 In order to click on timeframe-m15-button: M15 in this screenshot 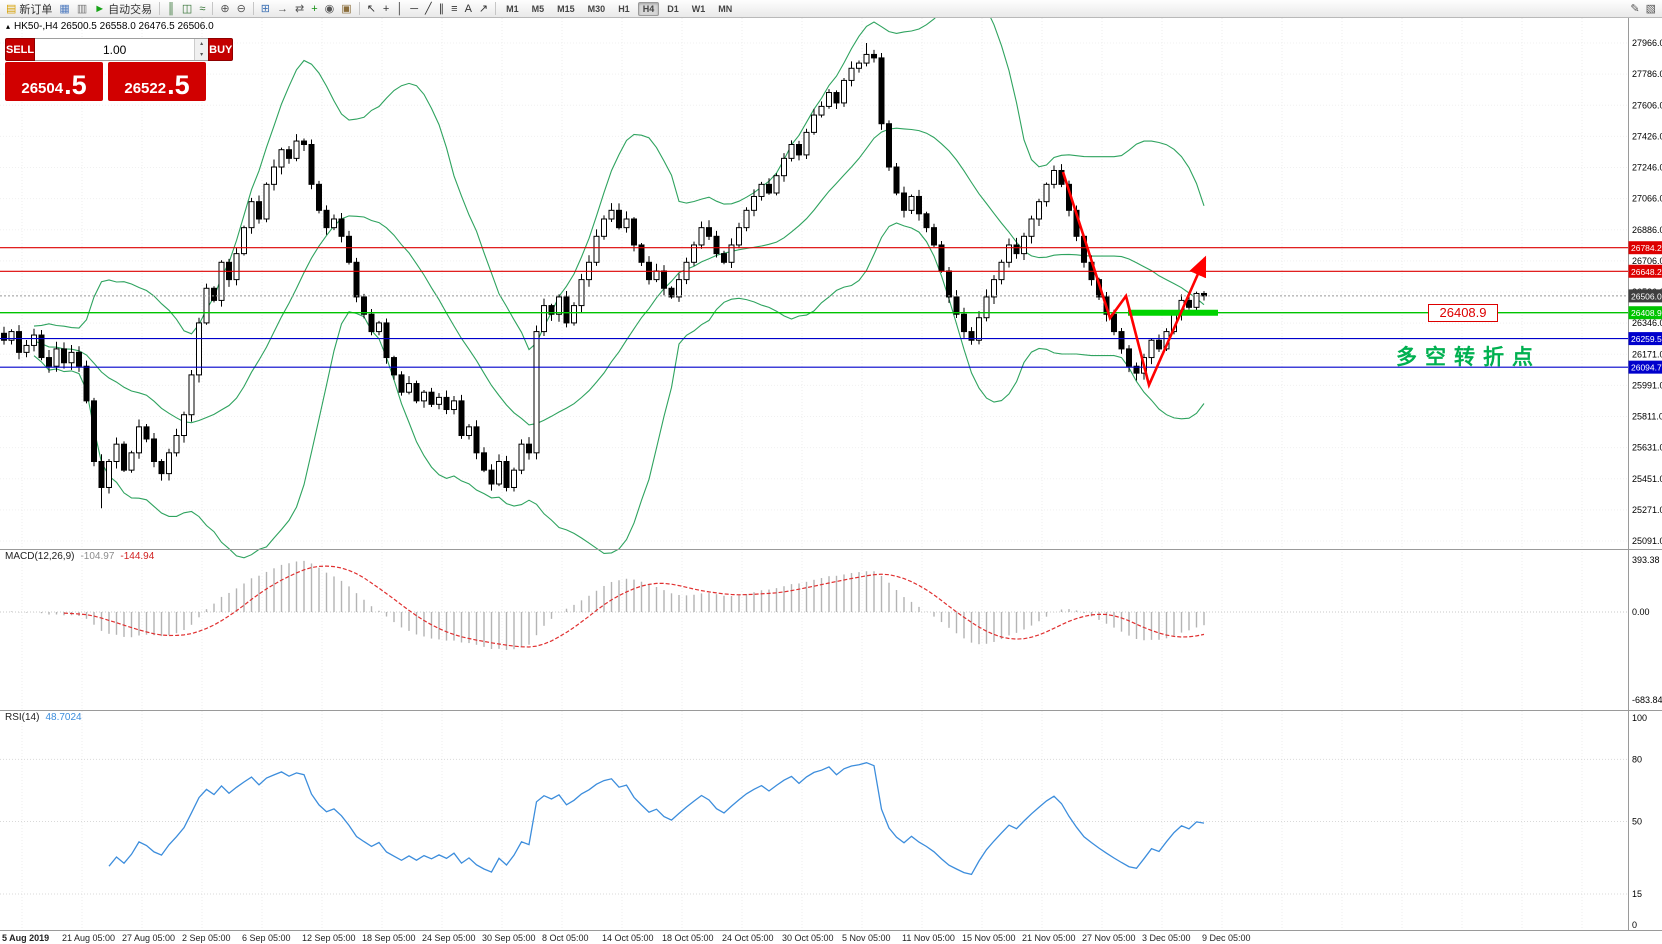, I will do `click(566, 8)`.